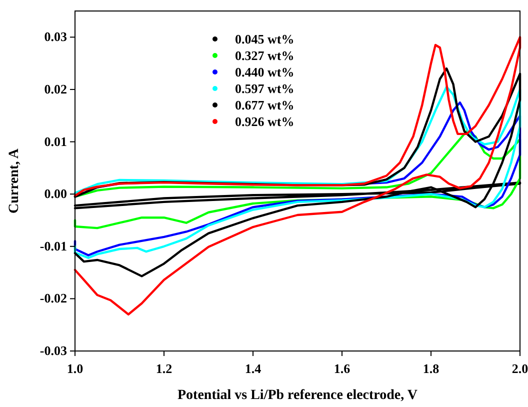  What do you see at coordinates (54, 350) in the screenshot?
I see `y-tick-label: -0.03` at bounding box center [54, 350].